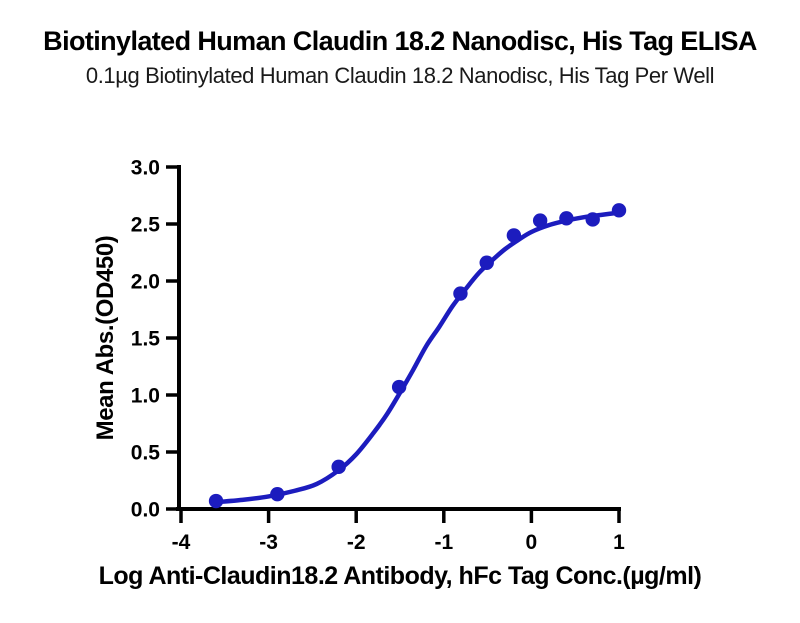 This screenshot has height=623, width=800. Describe the element at coordinates (146, 225) in the screenshot. I see `y-tick-label: 2.5` at that location.